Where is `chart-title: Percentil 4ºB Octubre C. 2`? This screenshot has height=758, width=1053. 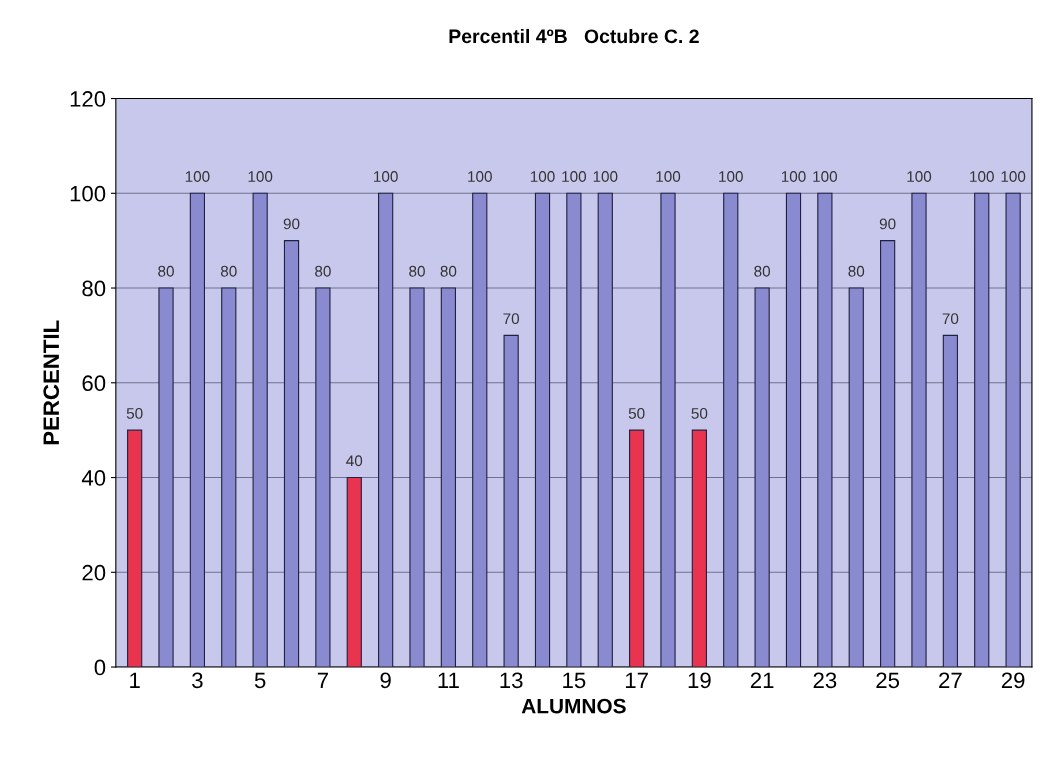 chart-title: Percentil 4ºB Octubre C. 2 is located at coordinates (574, 36).